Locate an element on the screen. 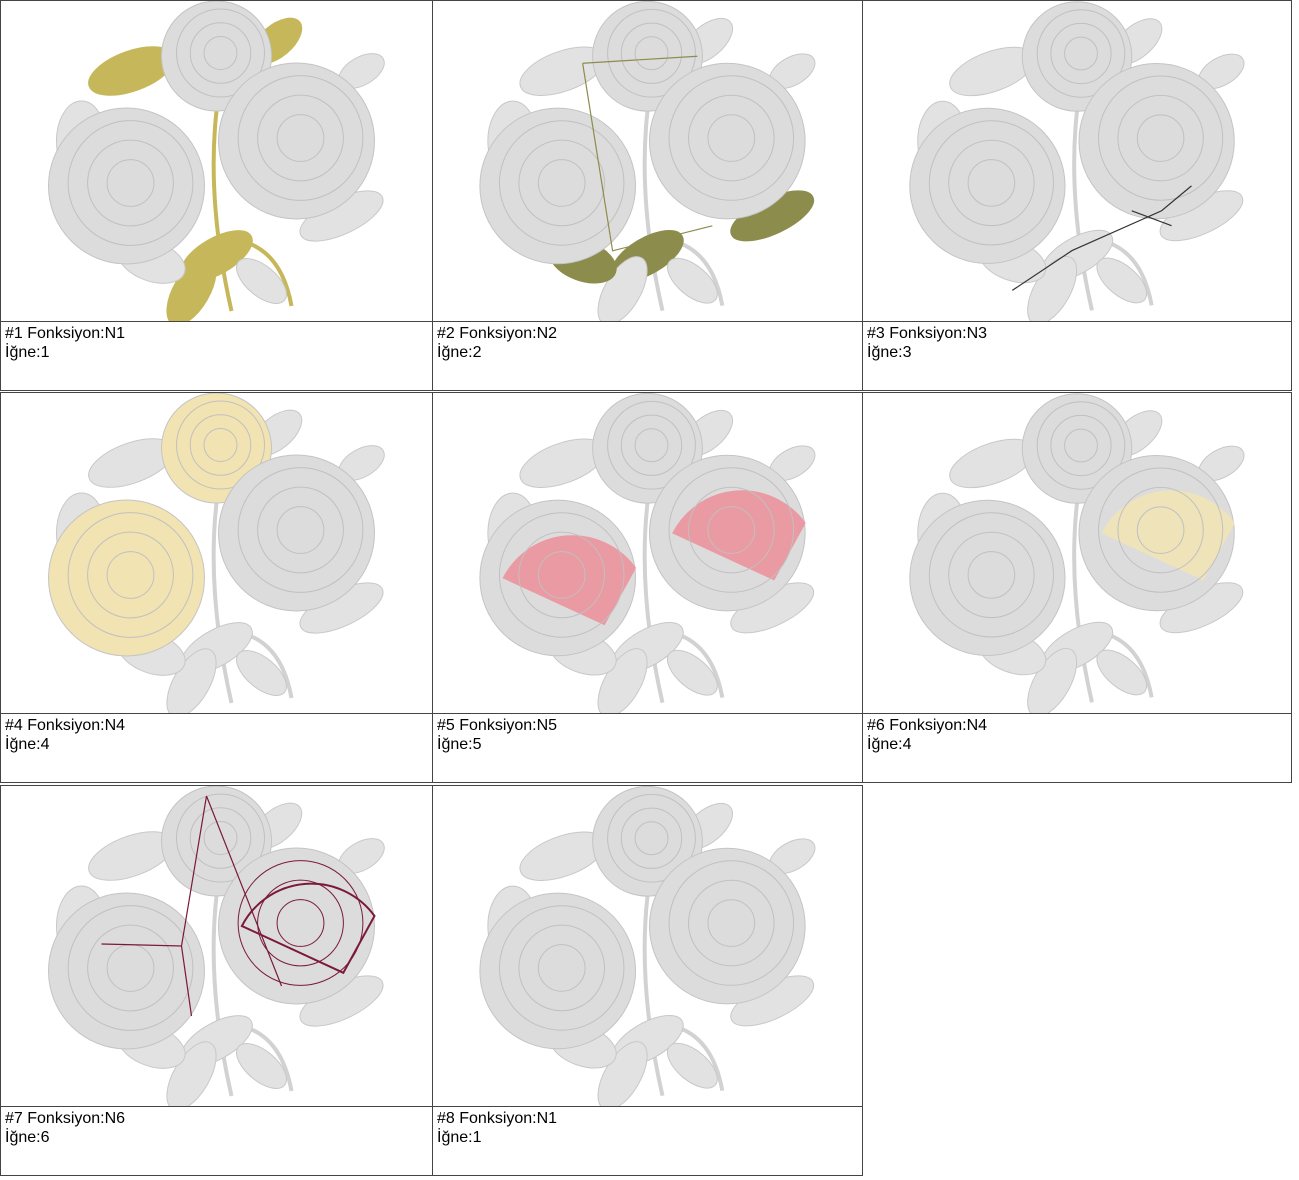  color-cell: #1 Fonksiyon:N1 İğne:1 is located at coordinates (216, 195).